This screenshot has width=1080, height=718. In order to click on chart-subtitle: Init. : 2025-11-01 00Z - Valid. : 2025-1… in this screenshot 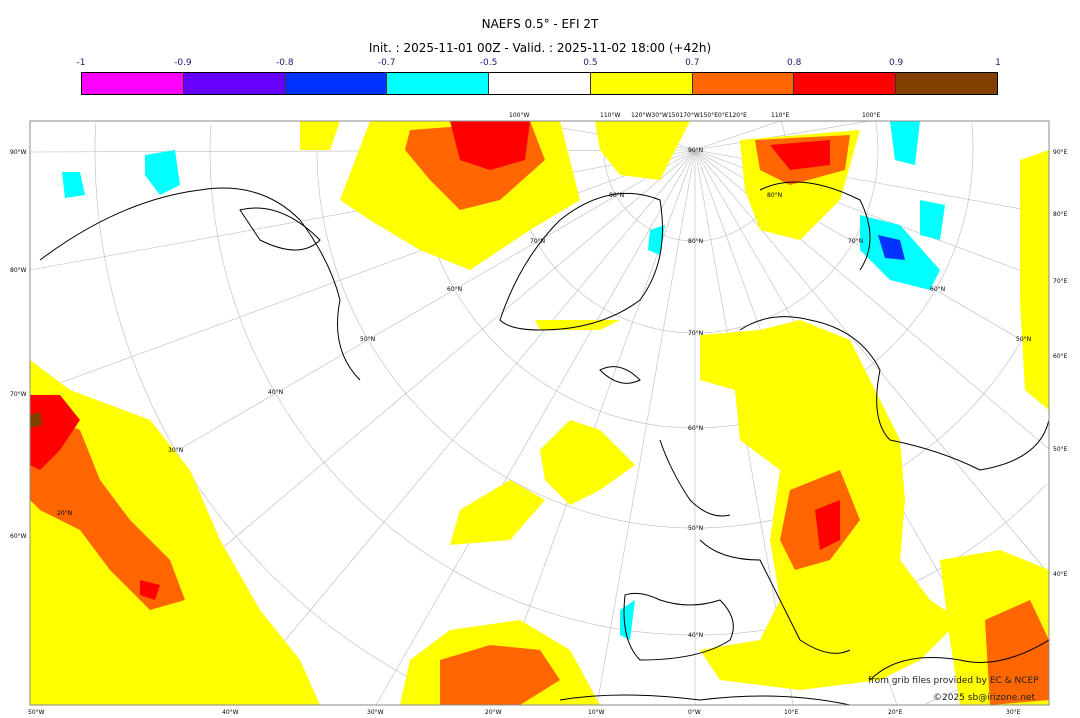, I will do `click(540, 48)`.